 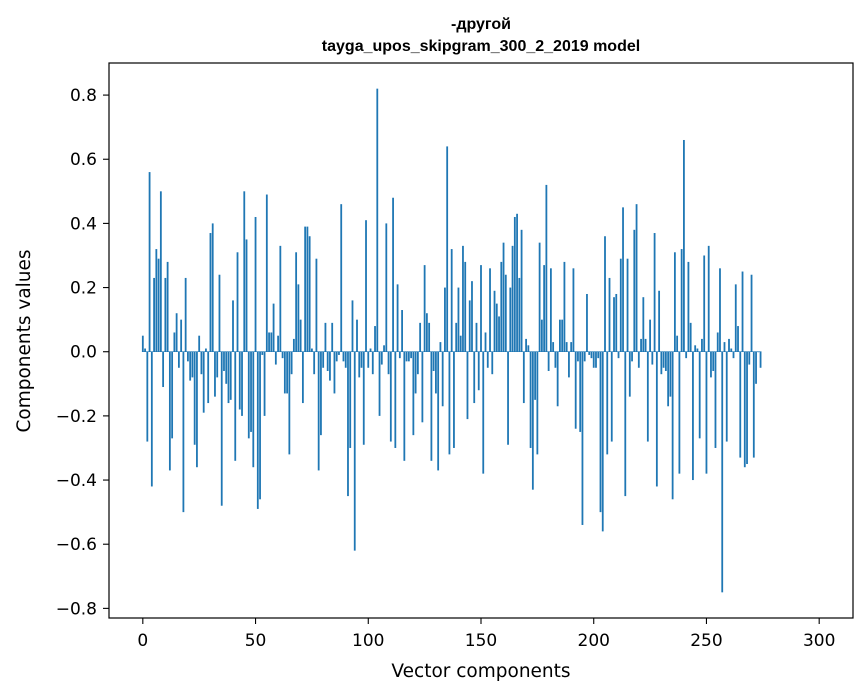 What do you see at coordinates (594, 641) in the screenshot?
I see `x-tick-label: 200` at bounding box center [594, 641].